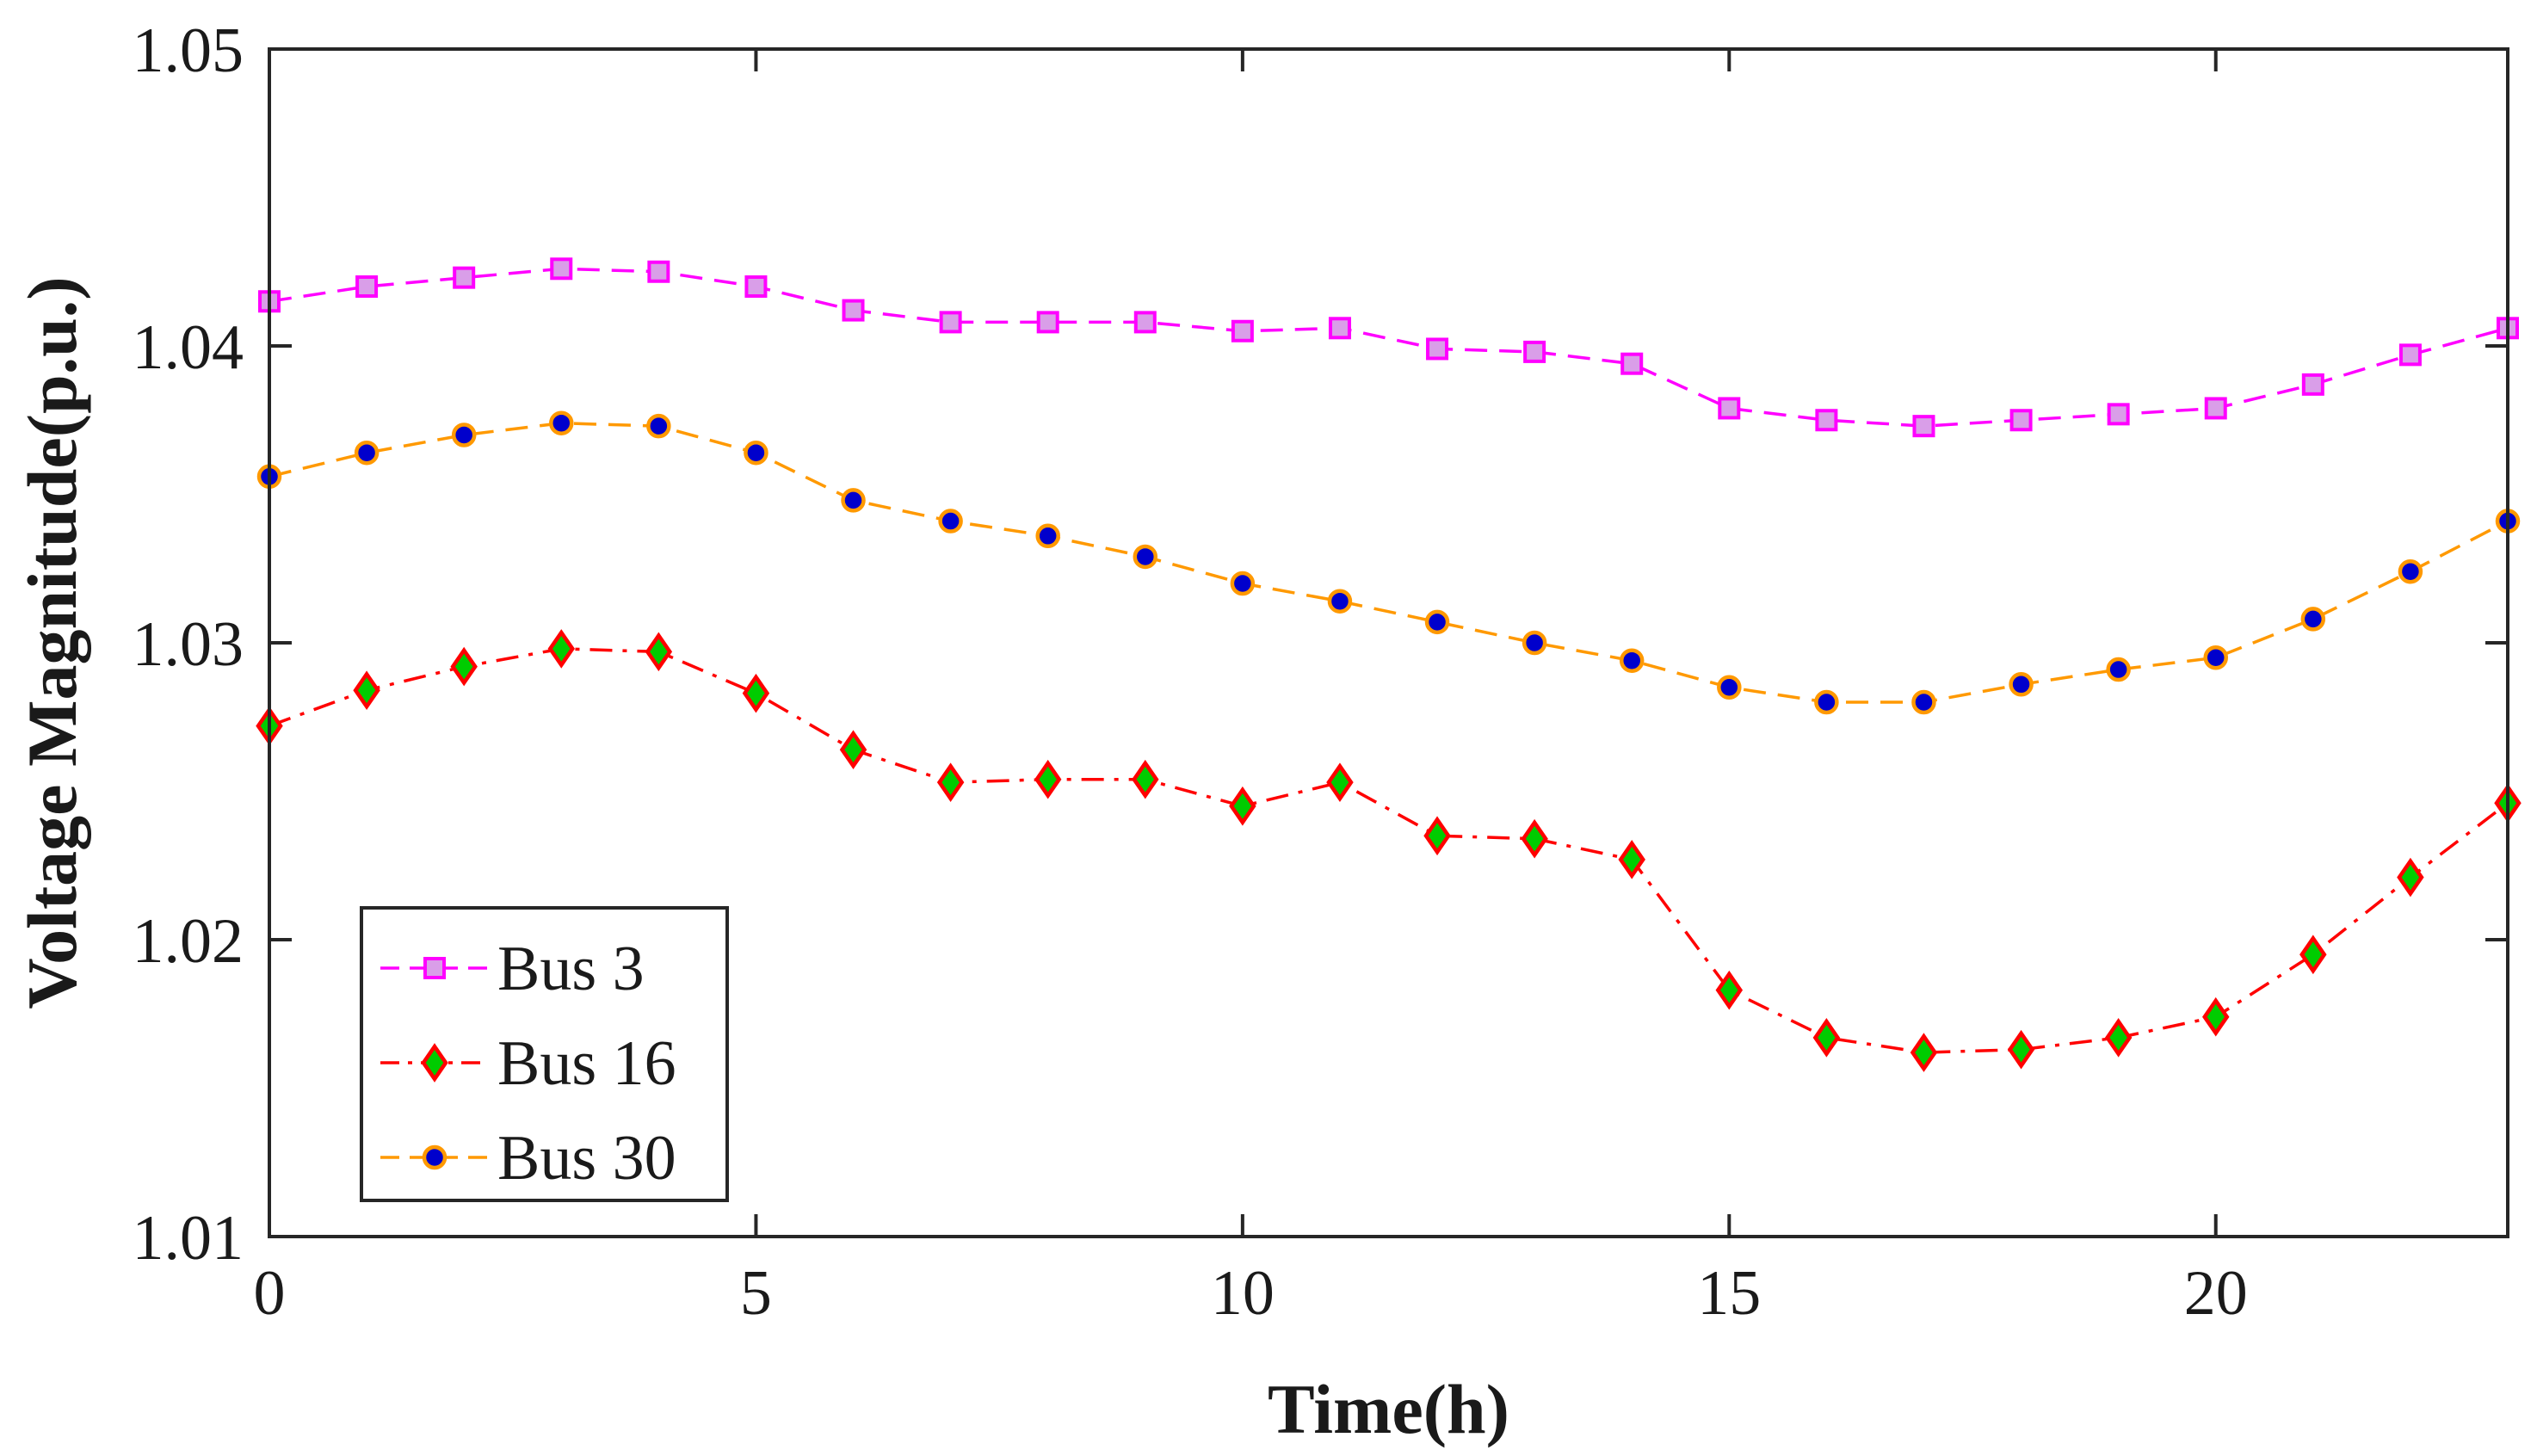 The image size is (2537, 1456). Describe the element at coordinates (586, 1158) in the screenshot. I see `legend-bus-30-label: Bus 30` at that location.